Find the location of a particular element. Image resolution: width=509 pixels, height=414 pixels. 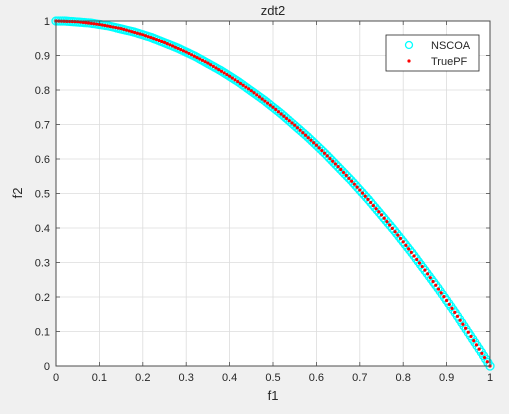

y-tick-label: 0.3 is located at coordinates (42, 264).